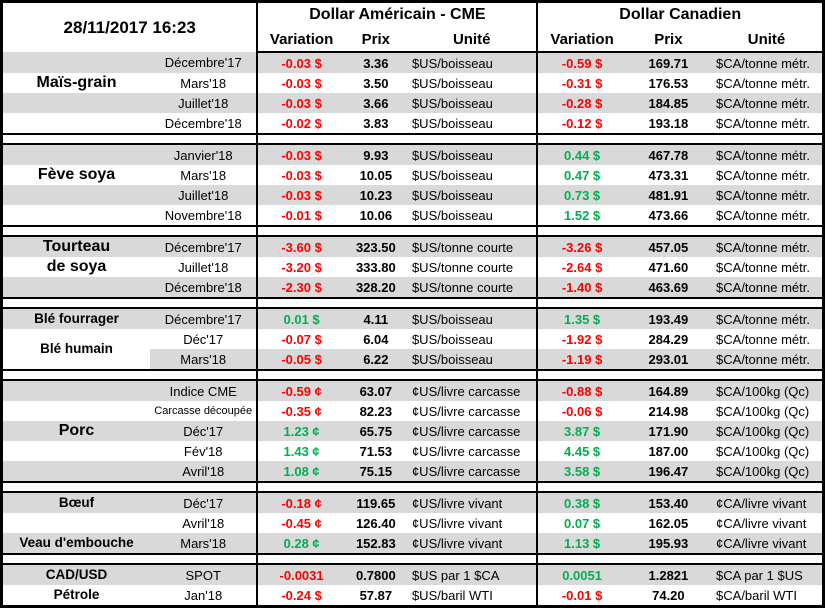 The image size is (825, 608). Describe the element at coordinates (581, 543) in the screenshot. I see `cad-variation-cell: 1.13 $` at that location.